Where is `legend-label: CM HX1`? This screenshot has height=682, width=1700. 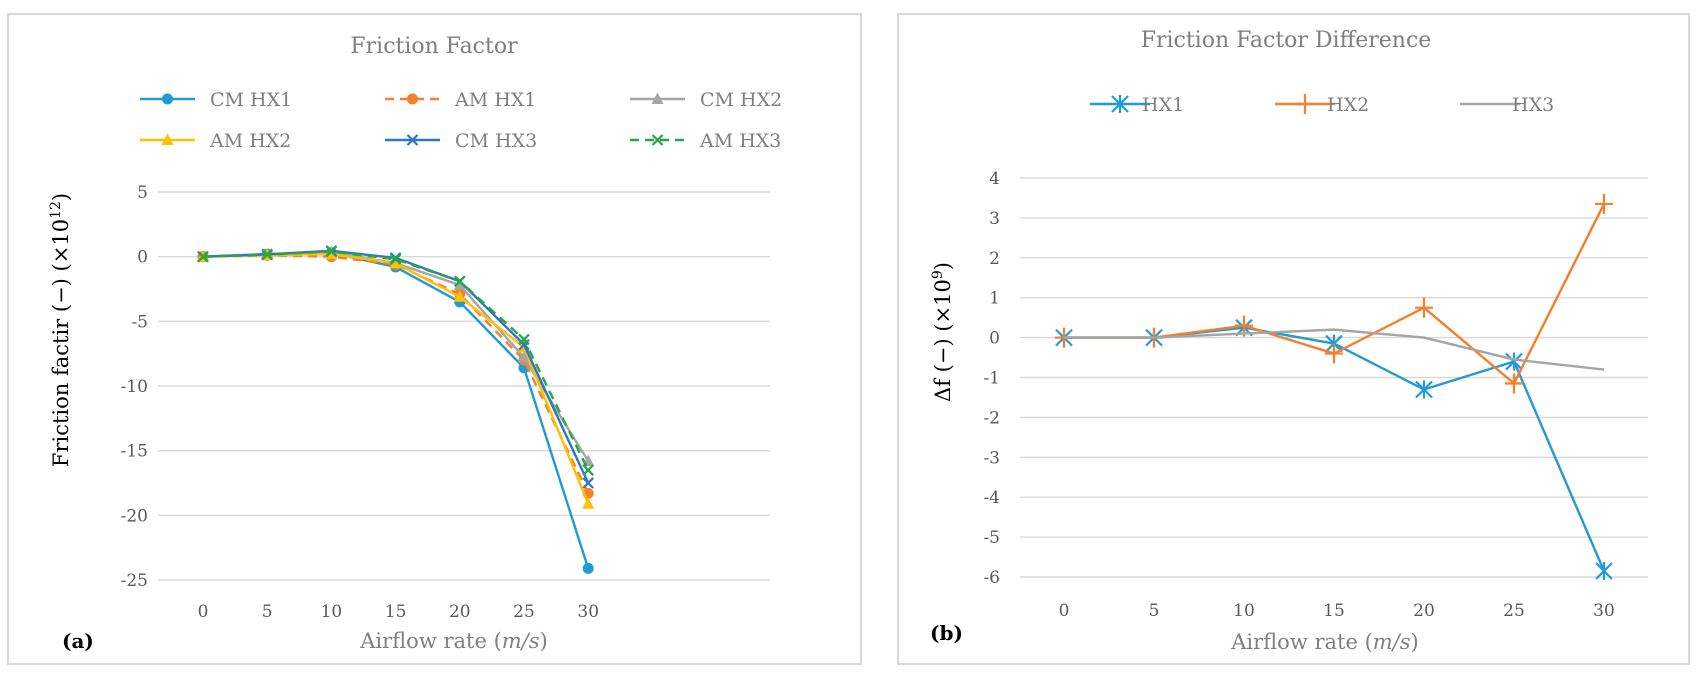 legend-label: CM HX1 is located at coordinates (251, 100).